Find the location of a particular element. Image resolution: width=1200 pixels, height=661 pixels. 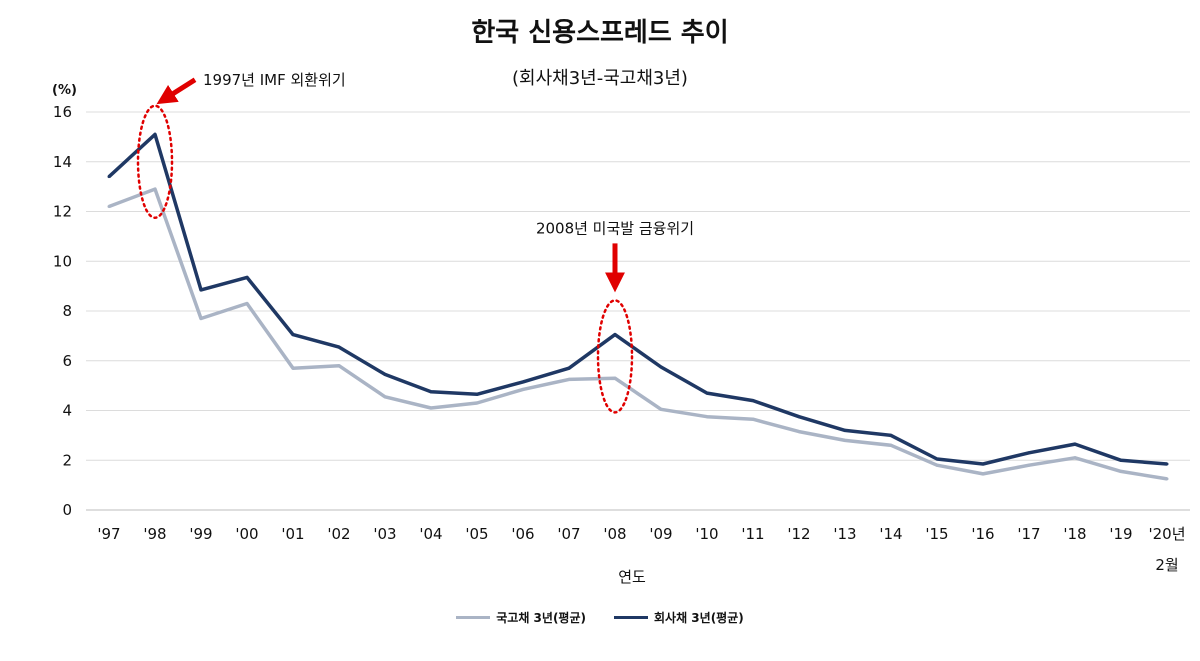

y-tick-label: 2 is located at coordinates (67, 460).